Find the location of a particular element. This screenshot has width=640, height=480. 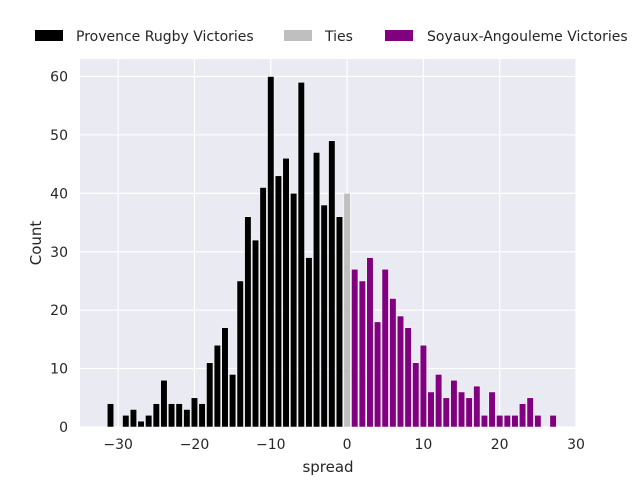

y-tick-label: 0 is located at coordinates (63, 428).